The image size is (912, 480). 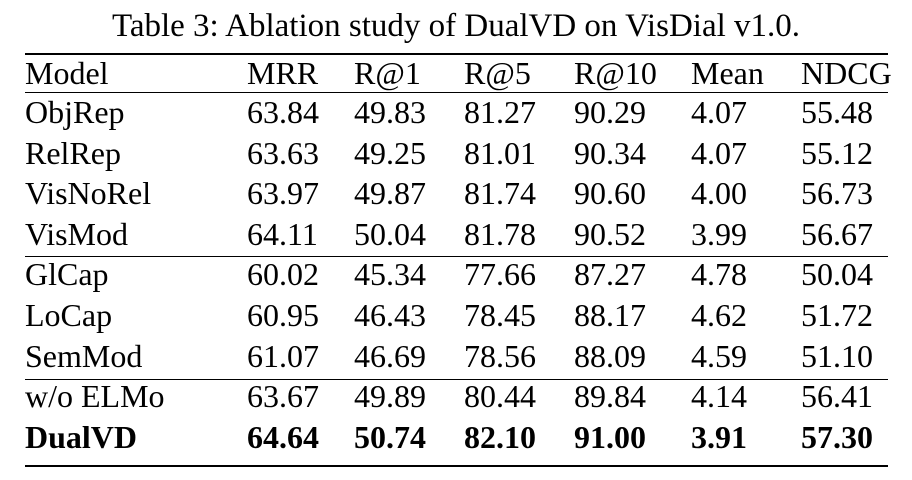 I want to click on metric-cell: 49.89, so click(x=390, y=396).